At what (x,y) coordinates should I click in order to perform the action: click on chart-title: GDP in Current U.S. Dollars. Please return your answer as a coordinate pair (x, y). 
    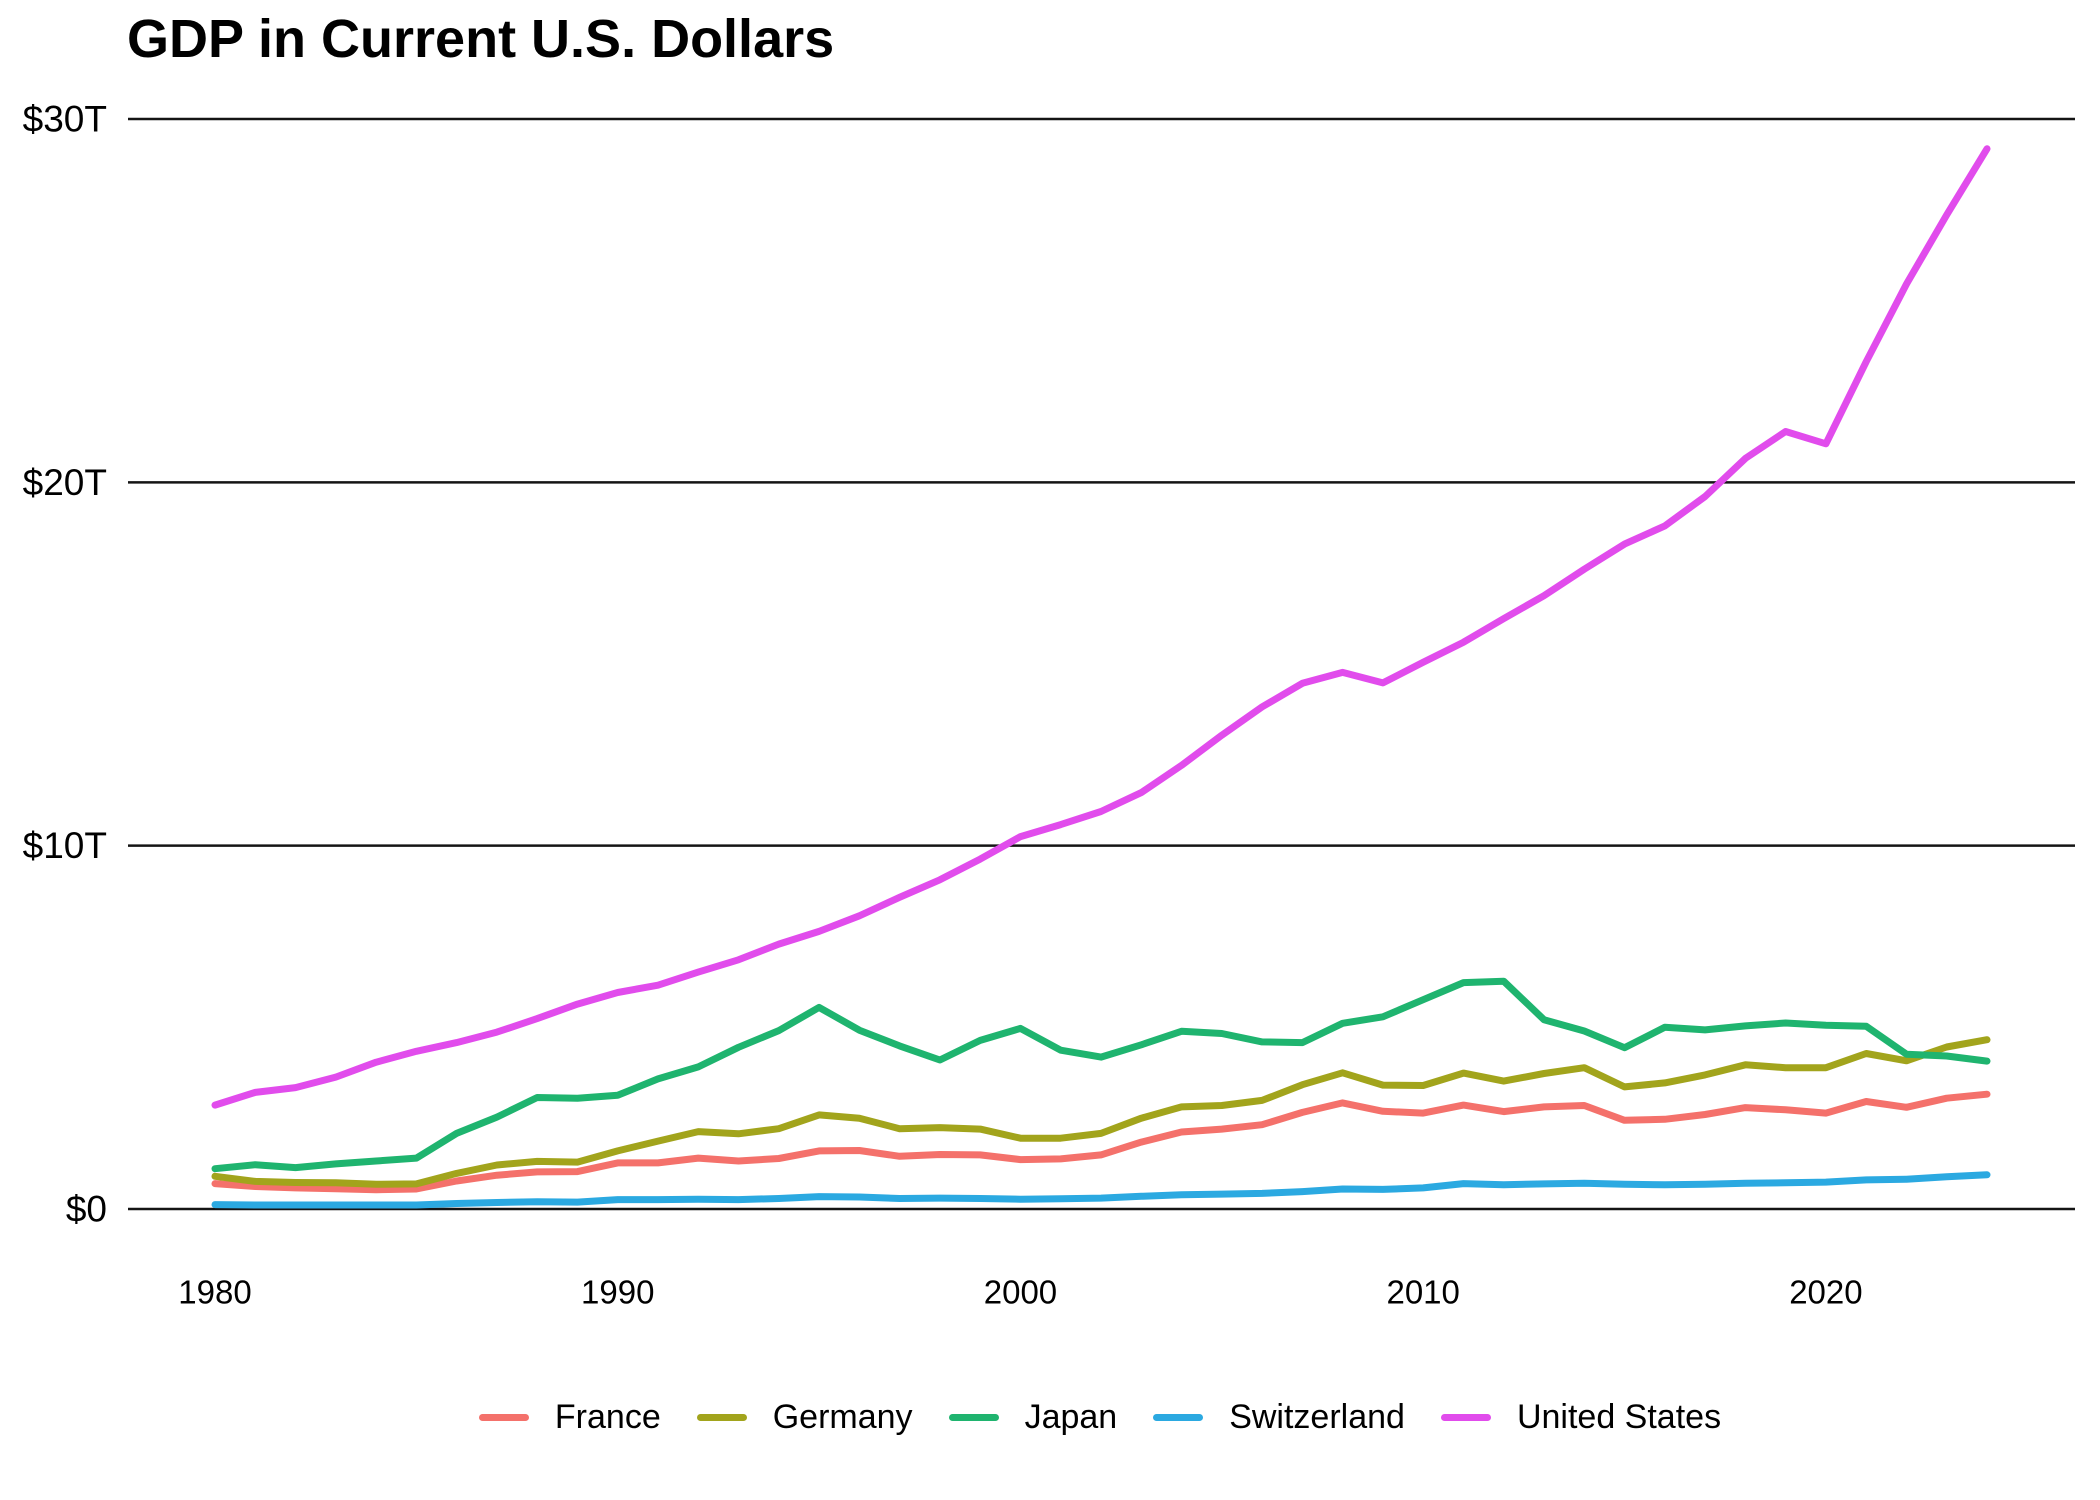
    Looking at the image, I should click on (481, 39).